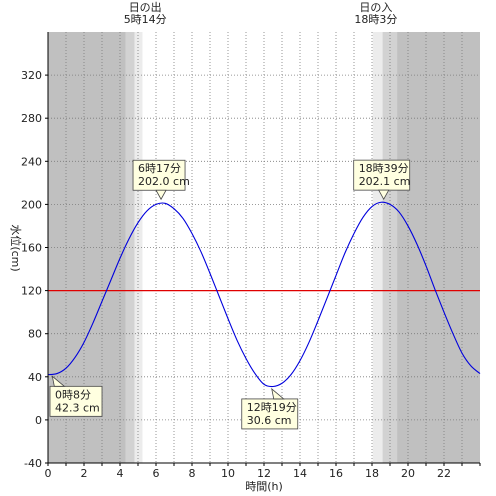  I want to click on callout-level: 42.3 cm, so click(77, 407).